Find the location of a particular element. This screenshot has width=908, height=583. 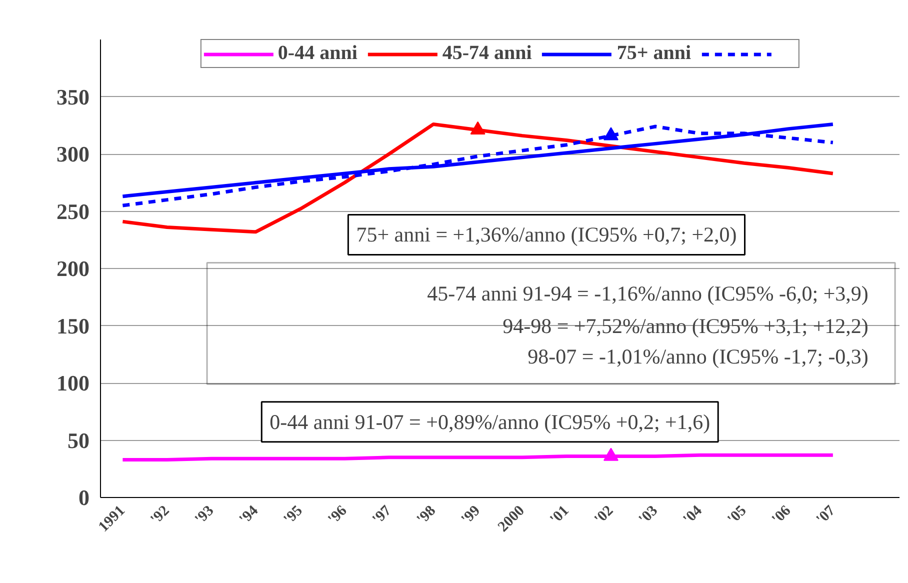

x-tick-label: 1991 is located at coordinates (112, 519).